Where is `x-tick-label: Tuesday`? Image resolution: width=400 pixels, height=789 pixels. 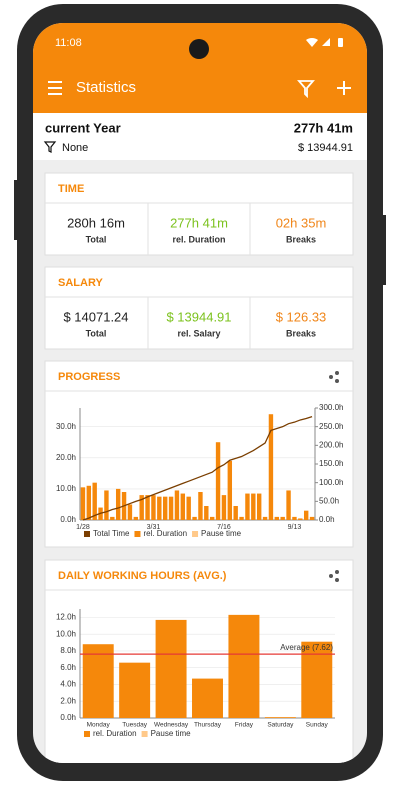
x-tick-label: Tuesday is located at coordinates (134, 725).